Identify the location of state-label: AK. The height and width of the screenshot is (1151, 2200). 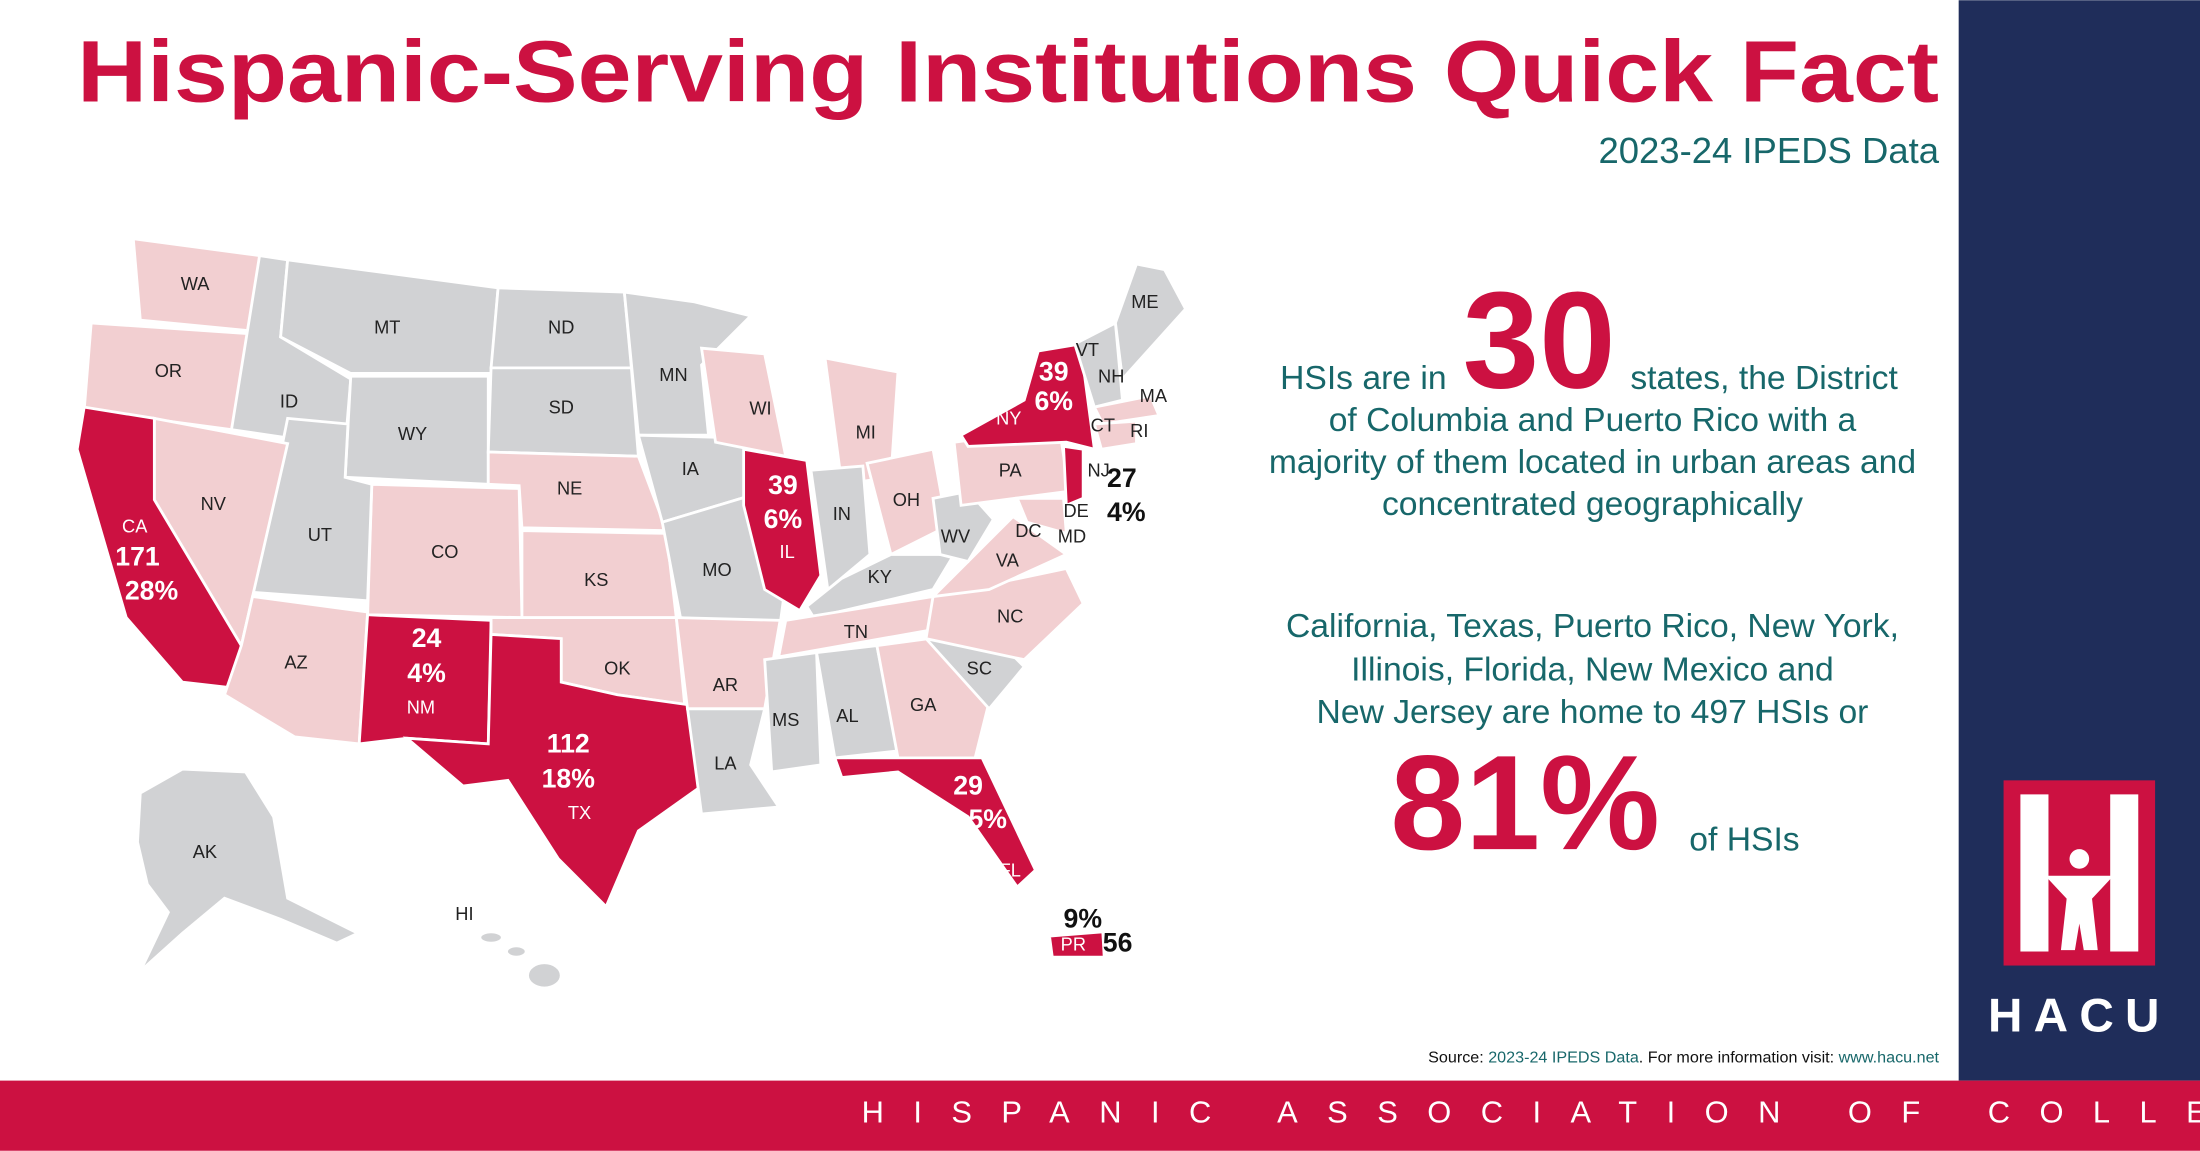
(205, 851).